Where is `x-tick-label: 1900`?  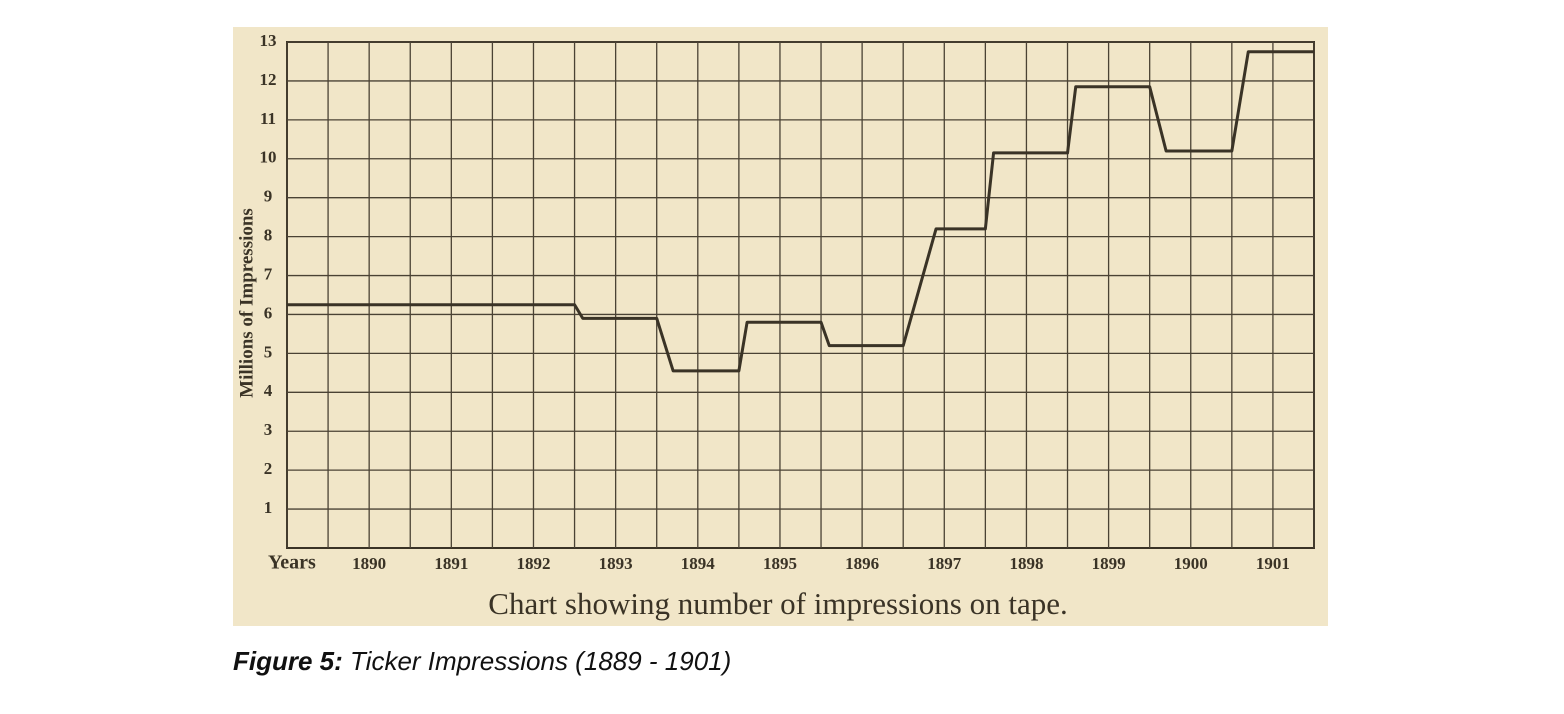
x-tick-label: 1900 is located at coordinates (1191, 563).